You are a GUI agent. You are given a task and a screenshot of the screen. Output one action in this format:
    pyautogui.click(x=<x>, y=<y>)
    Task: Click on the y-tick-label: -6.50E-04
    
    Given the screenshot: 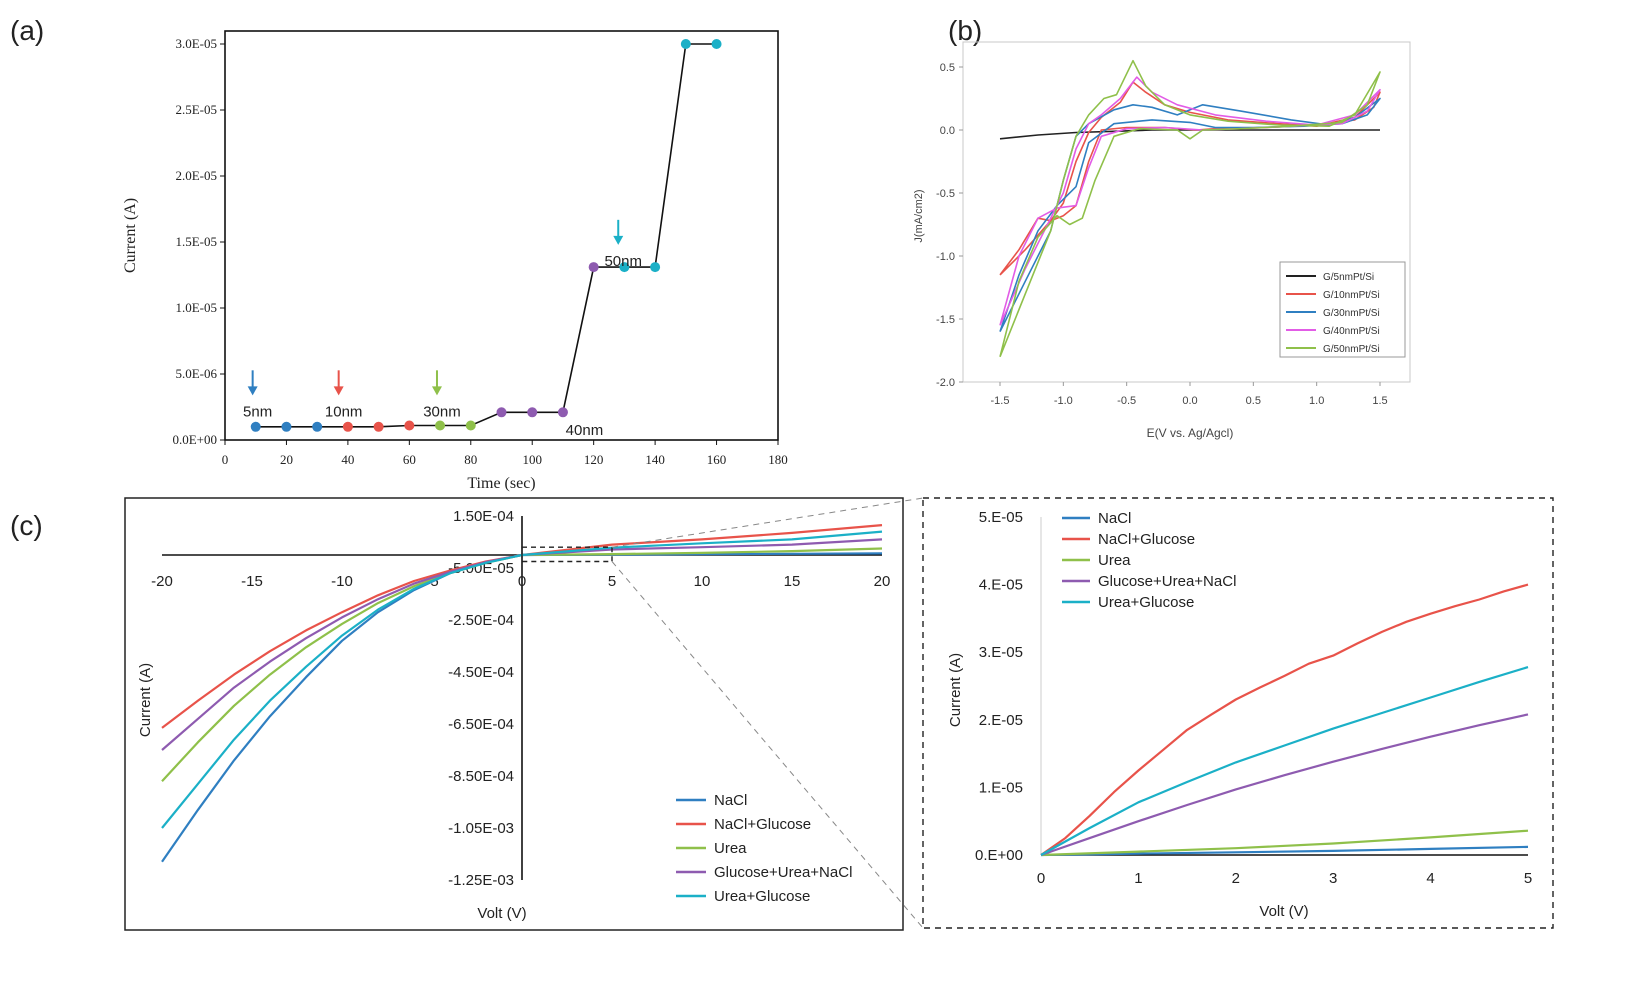 What is the action you would take?
    pyautogui.click(x=481, y=724)
    